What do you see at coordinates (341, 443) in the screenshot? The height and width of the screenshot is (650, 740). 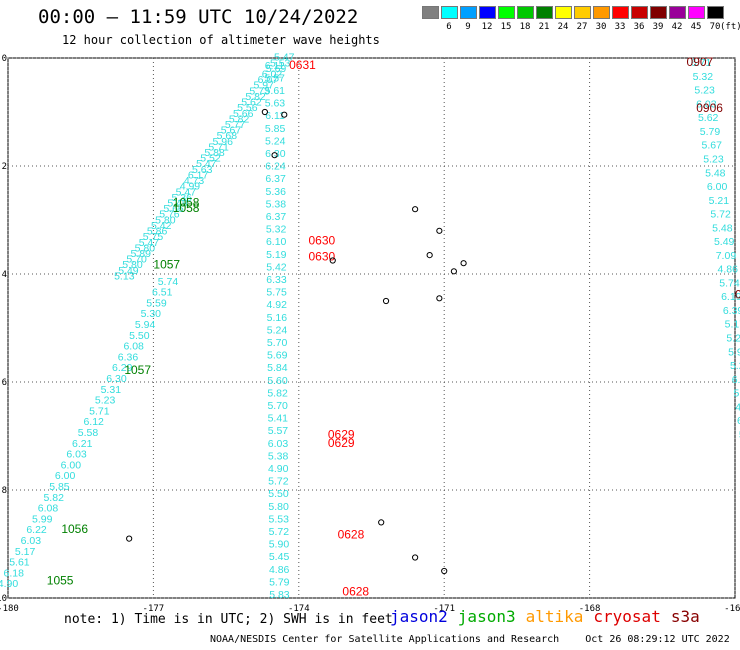 I see `time-label: 0629` at bounding box center [341, 443].